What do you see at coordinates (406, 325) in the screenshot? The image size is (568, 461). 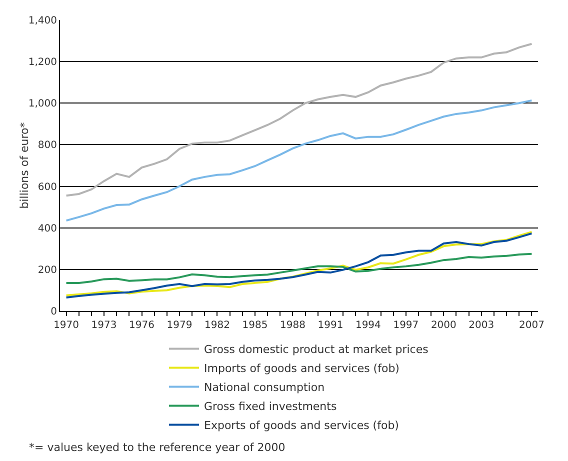 I see `x-tick-label: 1997` at bounding box center [406, 325].